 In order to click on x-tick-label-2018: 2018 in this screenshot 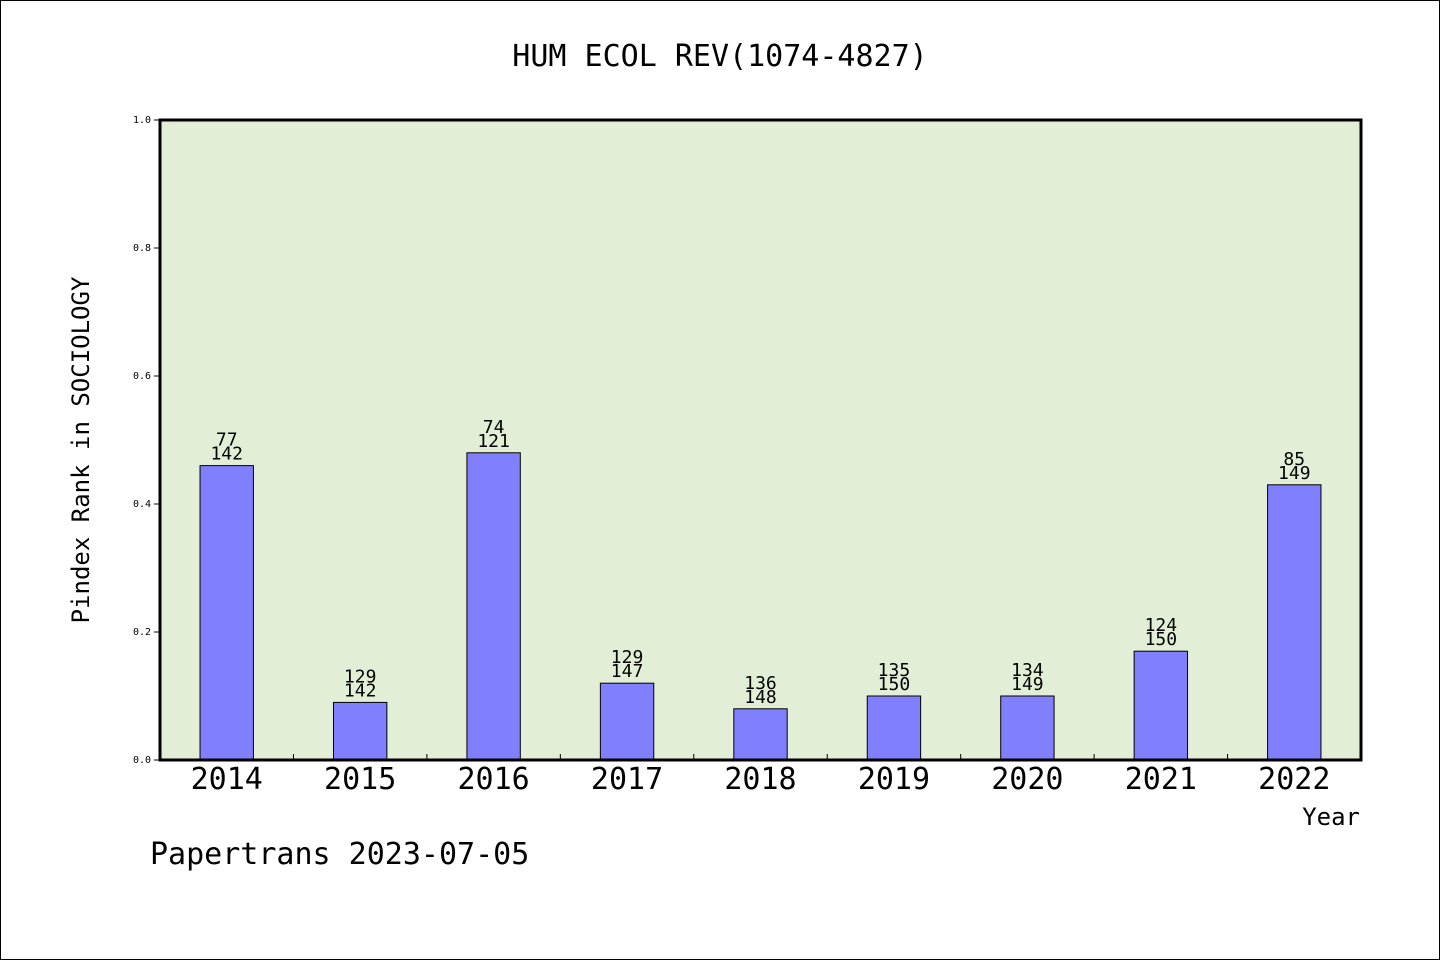, I will do `click(760, 779)`.